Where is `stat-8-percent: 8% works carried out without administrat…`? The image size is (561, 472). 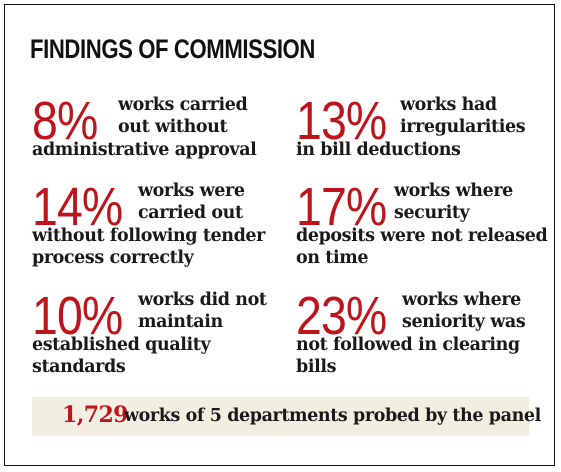 stat-8-percent: 8% works carried out without administrat… is located at coordinates (157, 129).